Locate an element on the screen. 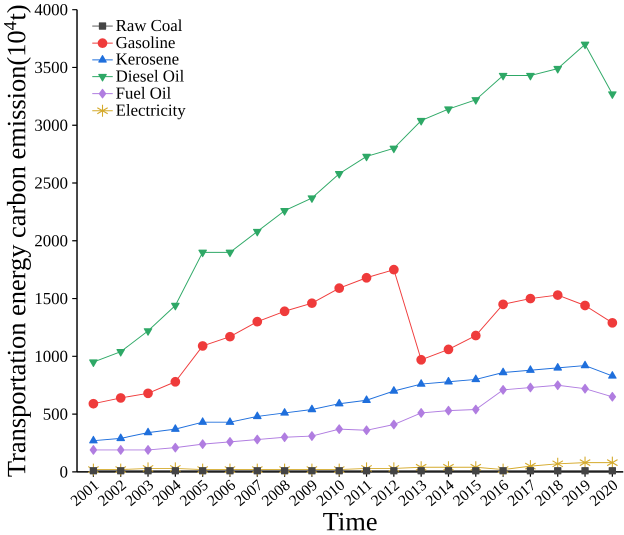 The height and width of the screenshot is (535, 624). y-tick-label: 4000 is located at coordinates (51, 10).